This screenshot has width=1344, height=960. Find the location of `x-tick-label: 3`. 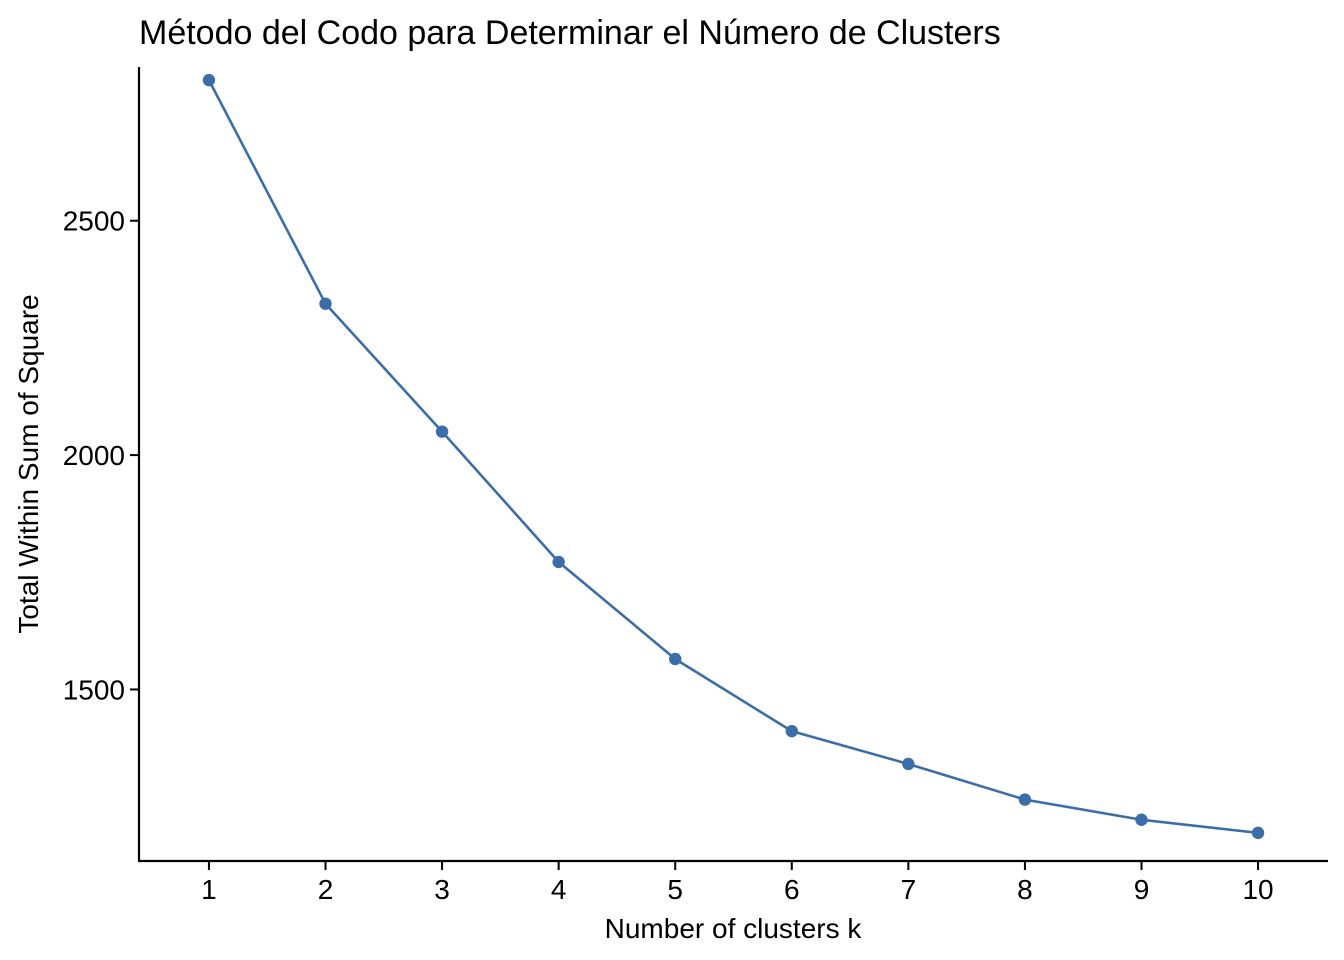

x-tick-label: 3 is located at coordinates (442, 889).